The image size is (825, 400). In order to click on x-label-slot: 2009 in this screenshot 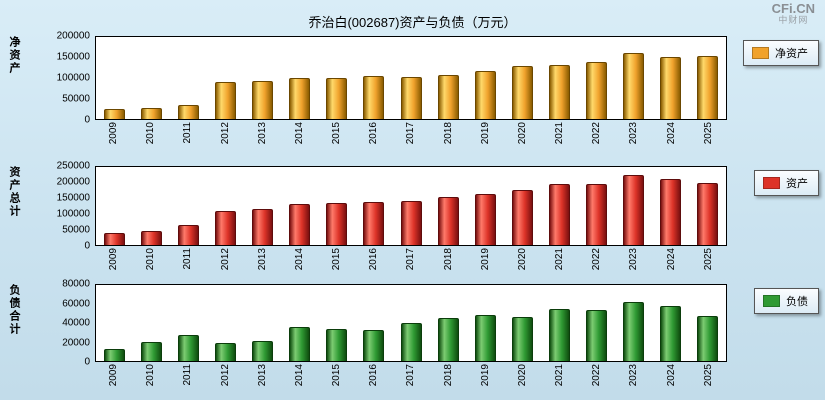, I will do `click(113, 265)`.